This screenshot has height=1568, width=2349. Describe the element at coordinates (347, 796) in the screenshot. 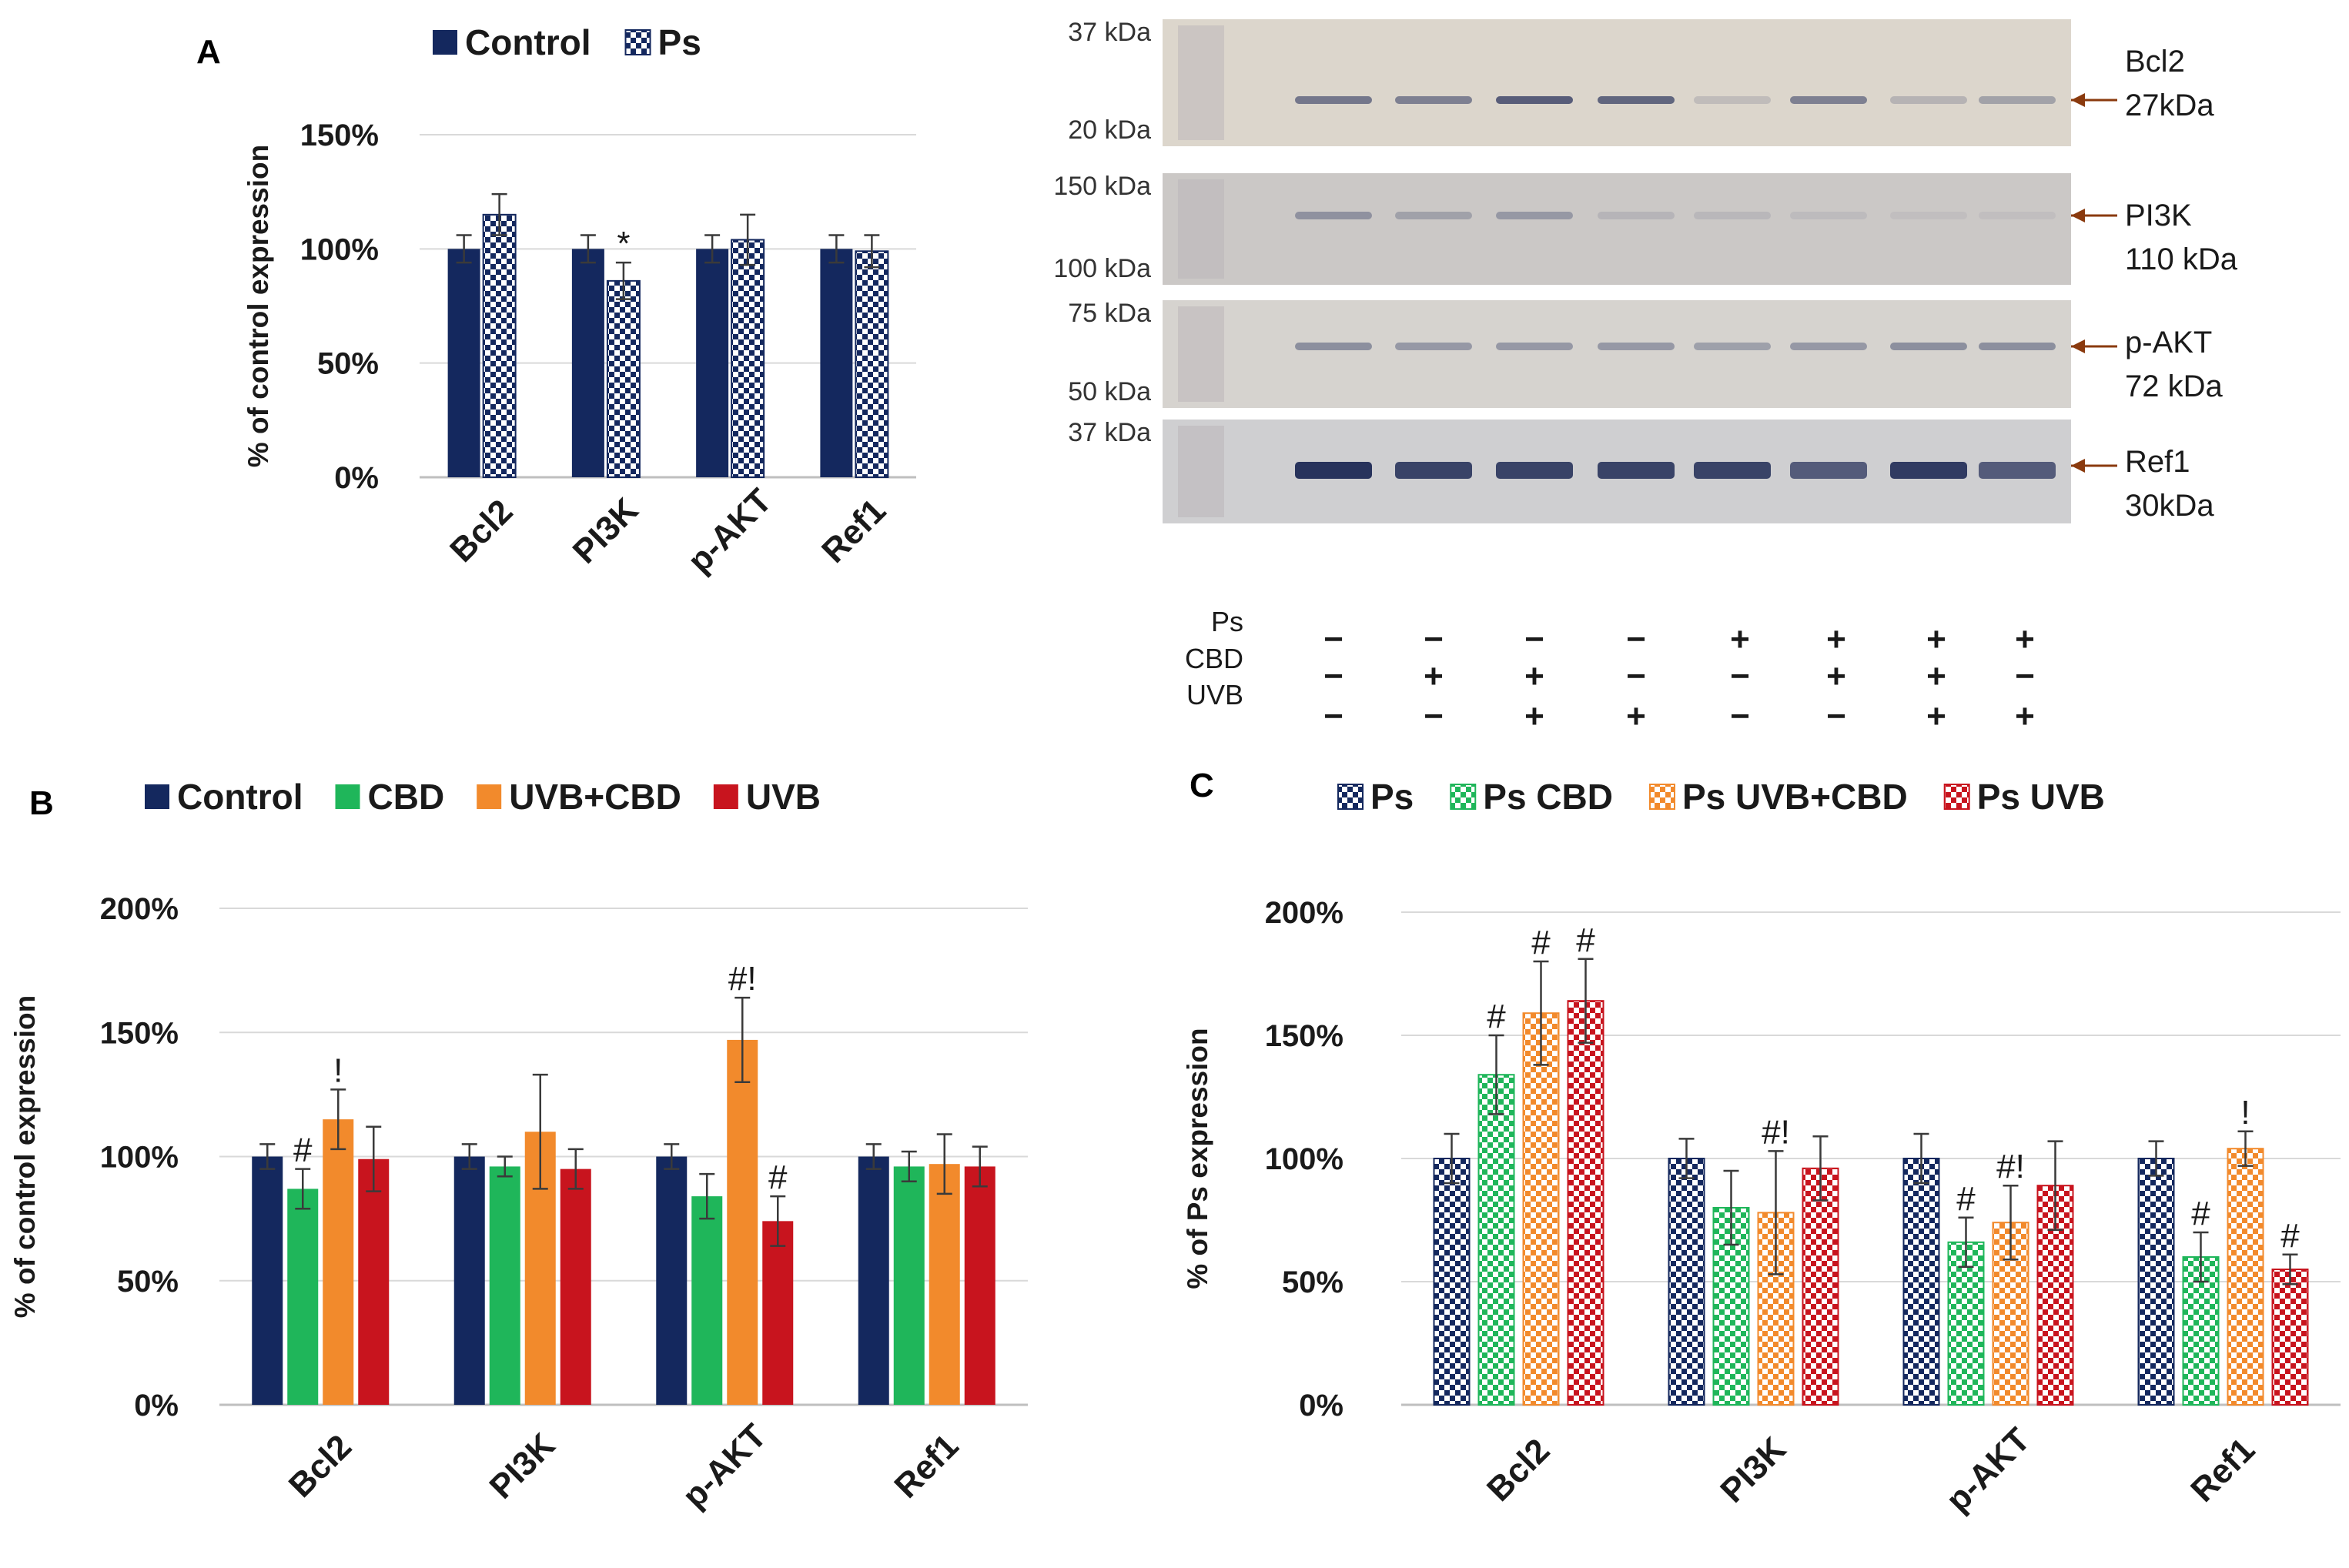

I see `panel-b-legend-swatch-cbd` at that location.